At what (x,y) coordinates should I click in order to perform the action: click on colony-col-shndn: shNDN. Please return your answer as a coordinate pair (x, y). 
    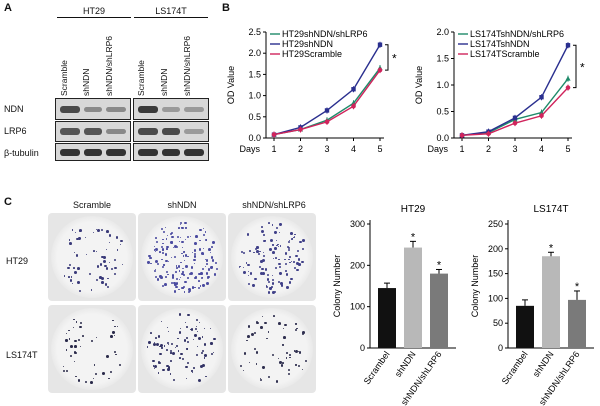
    Looking at the image, I should click on (182, 205).